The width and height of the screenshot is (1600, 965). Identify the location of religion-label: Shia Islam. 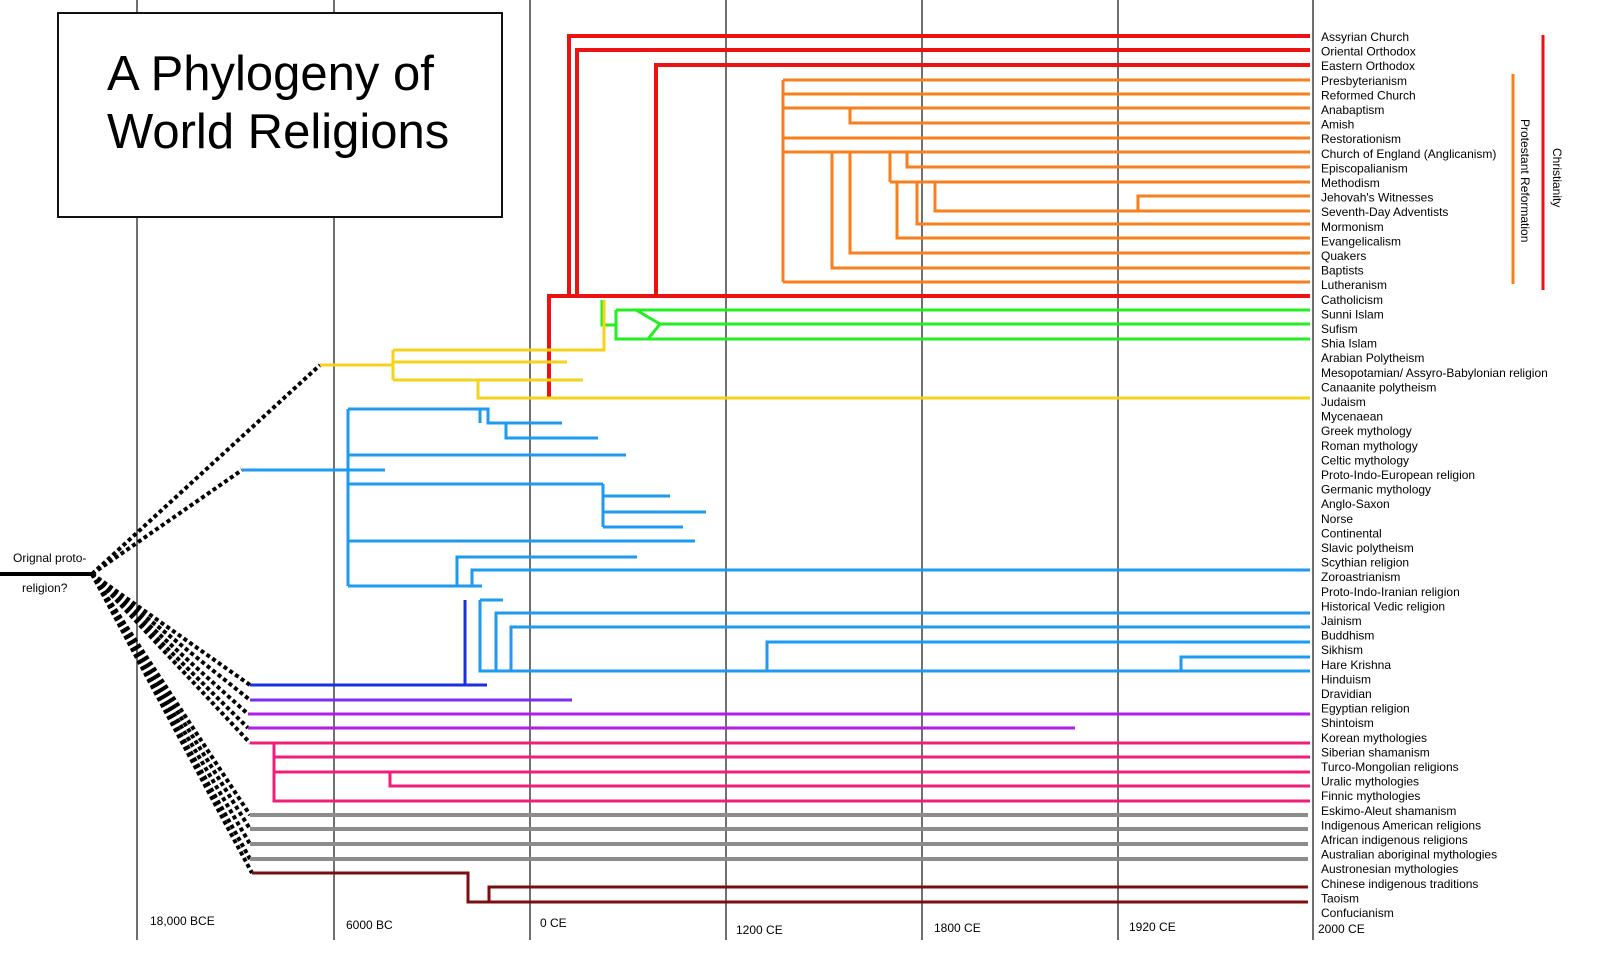
(1349, 344).